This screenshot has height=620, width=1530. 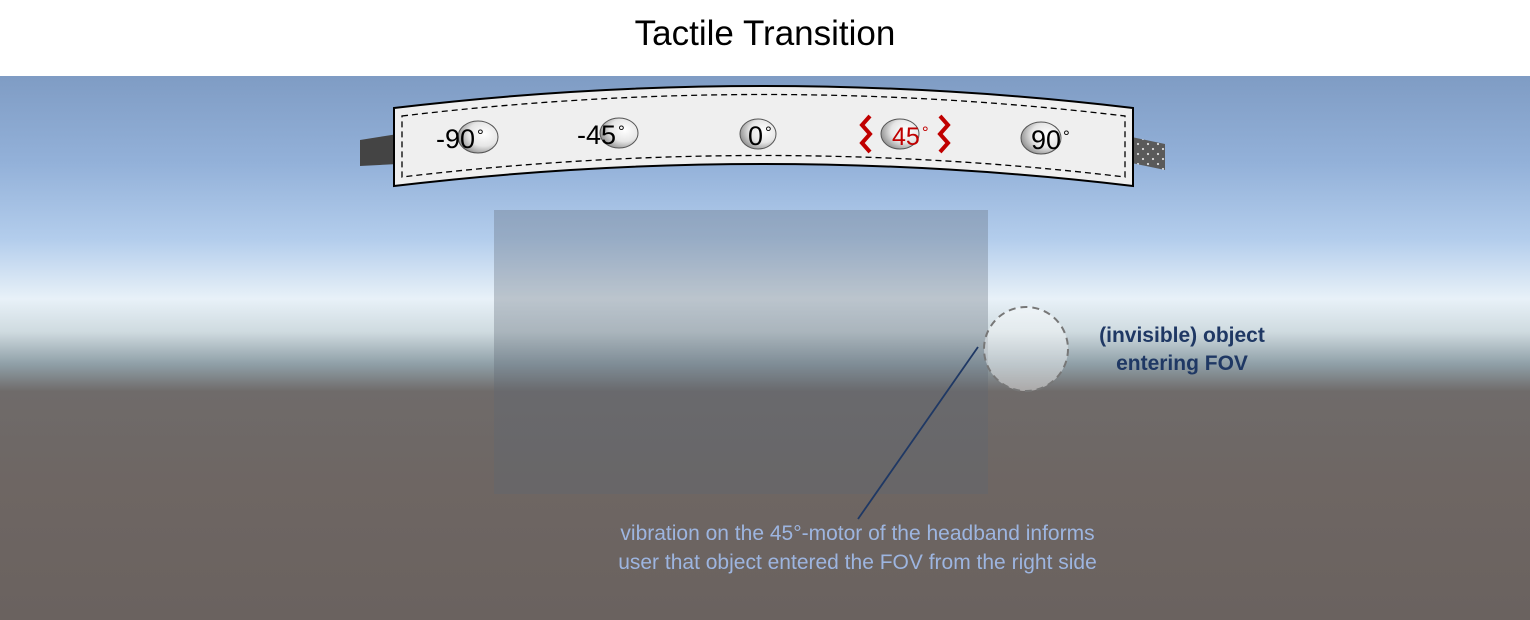 I want to click on invisible-object-circle, so click(x=1026, y=349).